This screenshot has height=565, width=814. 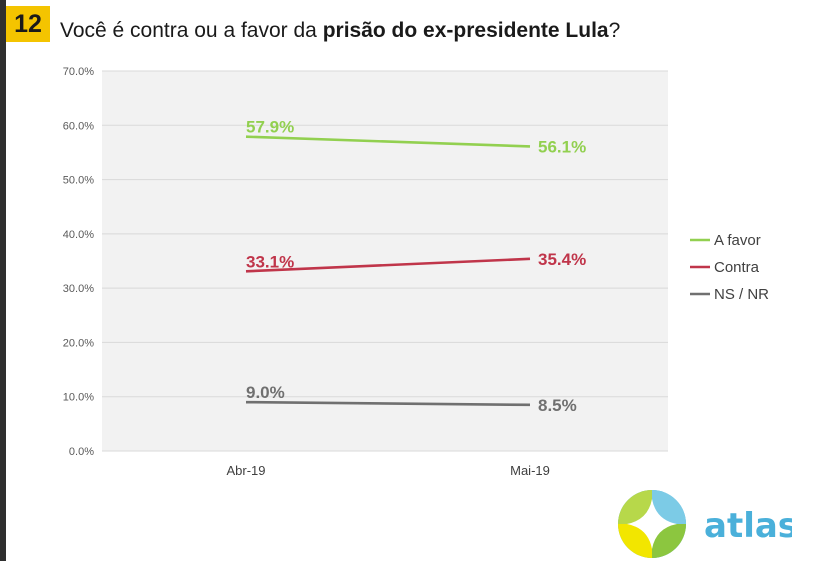 What do you see at coordinates (78, 262) in the screenshot?
I see `y-axis-ticks: 0.0% 10.0% 20.0% 30.0% 40.0% 50.0% 60.0% 70.0%` at bounding box center [78, 262].